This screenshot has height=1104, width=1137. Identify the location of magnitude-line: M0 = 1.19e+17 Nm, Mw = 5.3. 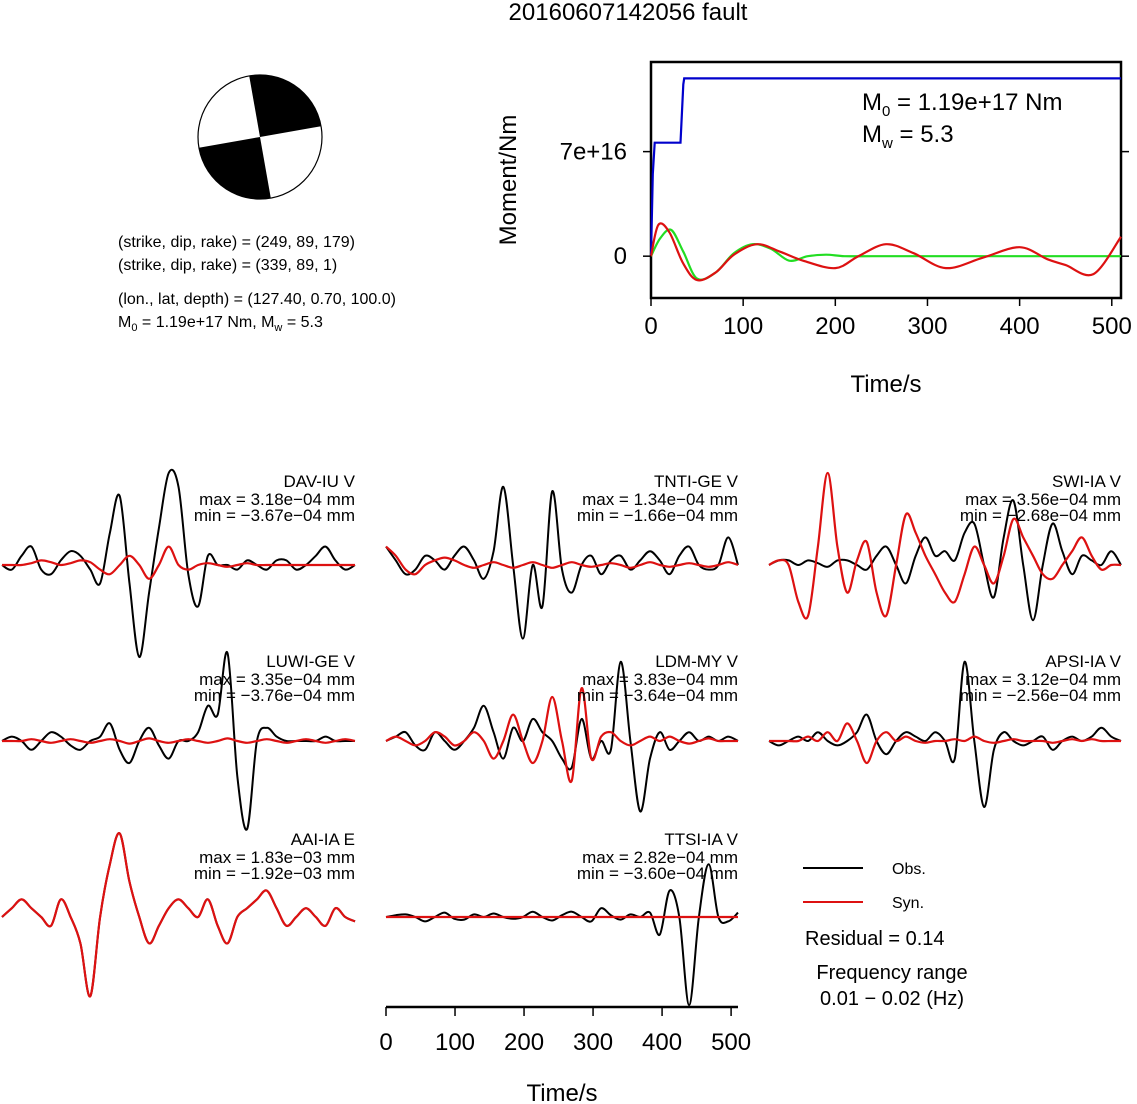
(220, 324).